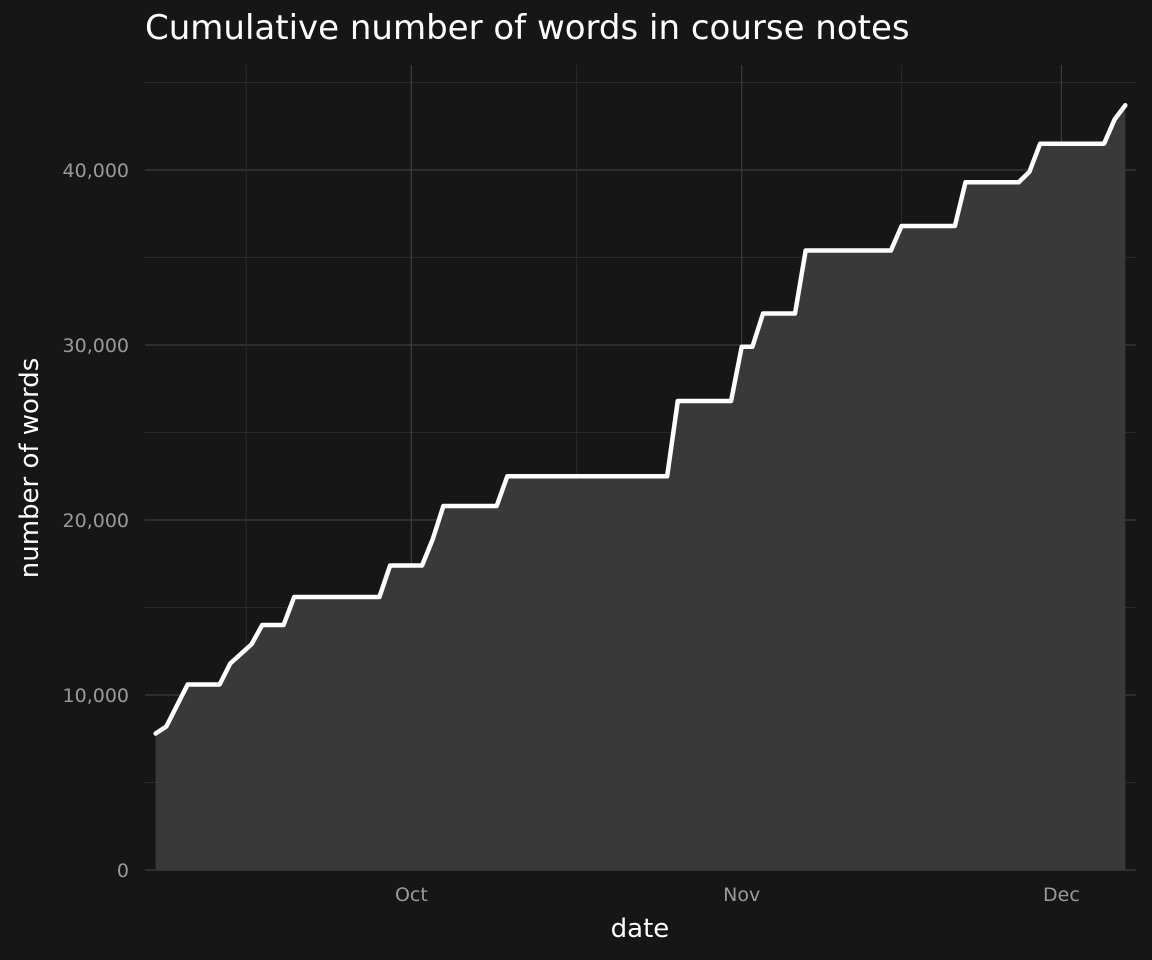 Image resolution: width=1152 pixels, height=960 pixels. I want to click on y-axis-title: number of words, so click(30, 468).